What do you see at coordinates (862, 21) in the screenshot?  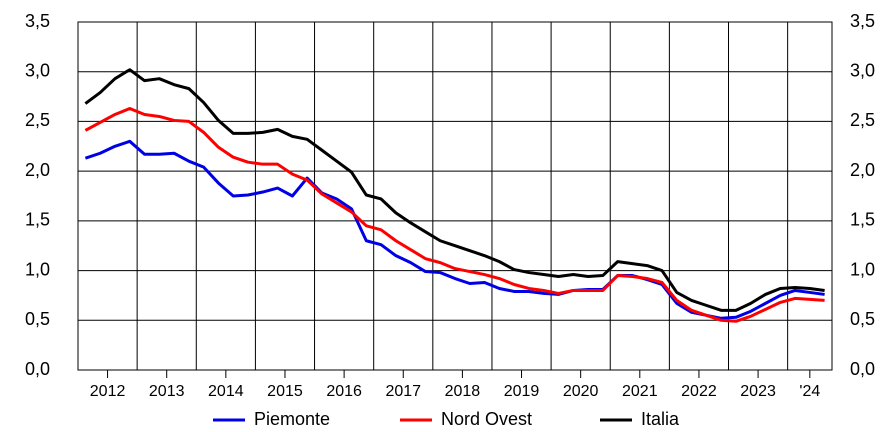 I see `y2-tick-label: 3,5` at bounding box center [862, 21].